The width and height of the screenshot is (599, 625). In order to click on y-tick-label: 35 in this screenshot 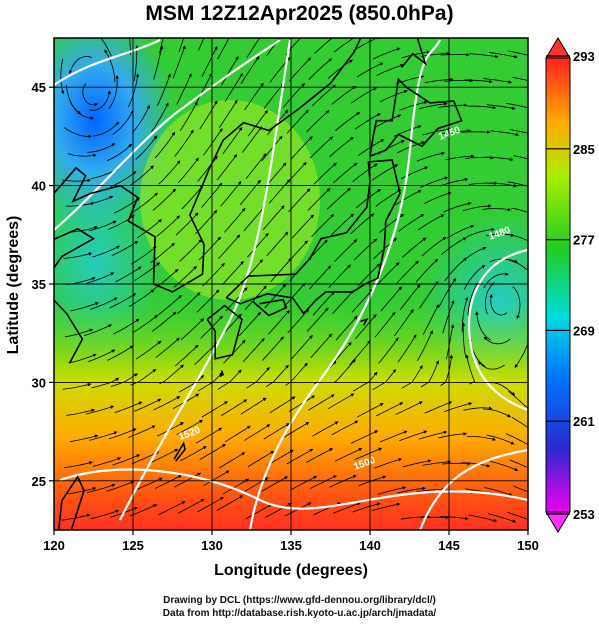, I will do `click(39, 284)`.